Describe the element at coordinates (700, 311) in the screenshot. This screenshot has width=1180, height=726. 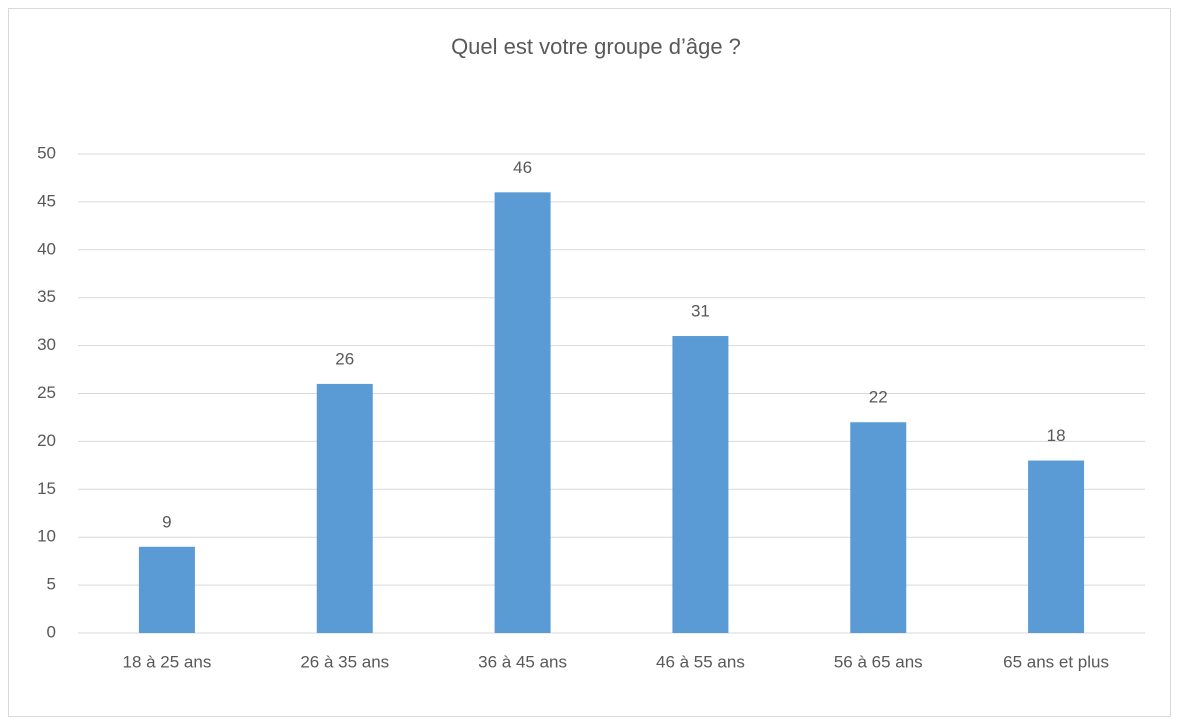
I see `data-label: 31` at that location.